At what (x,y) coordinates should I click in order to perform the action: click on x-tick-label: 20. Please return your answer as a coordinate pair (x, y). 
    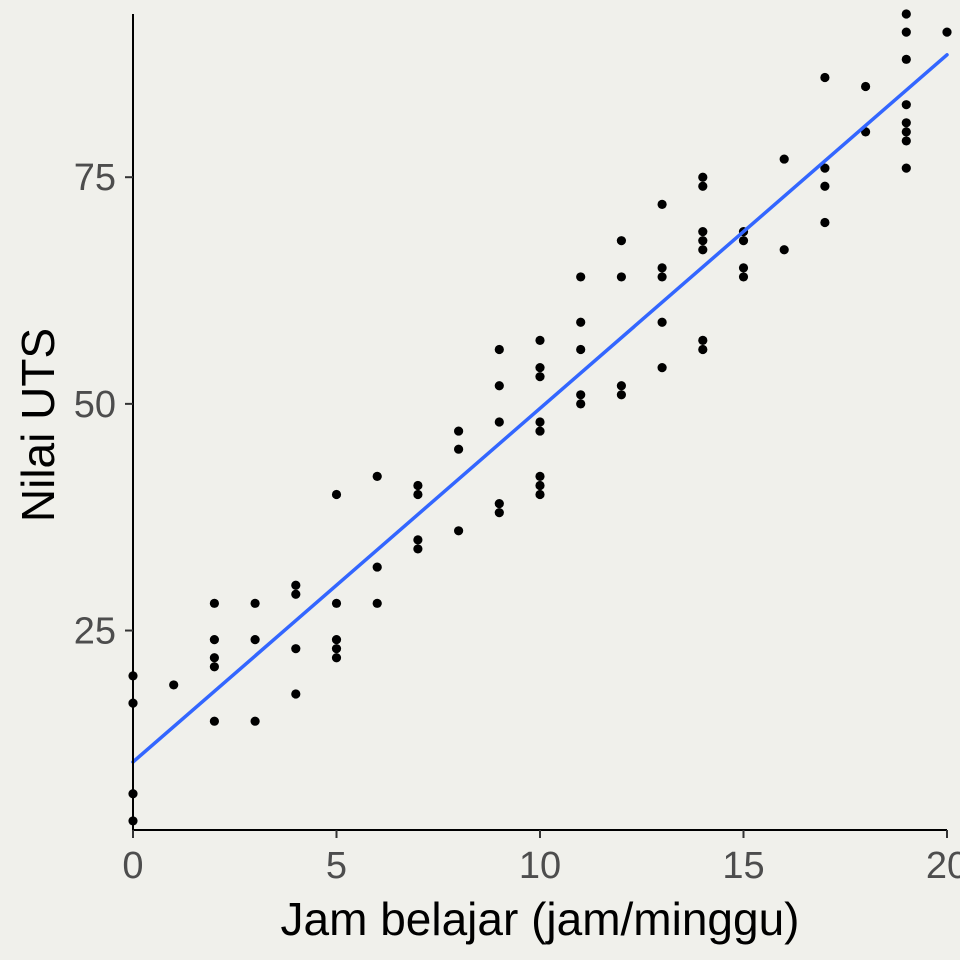
    Looking at the image, I should click on (943, 866).